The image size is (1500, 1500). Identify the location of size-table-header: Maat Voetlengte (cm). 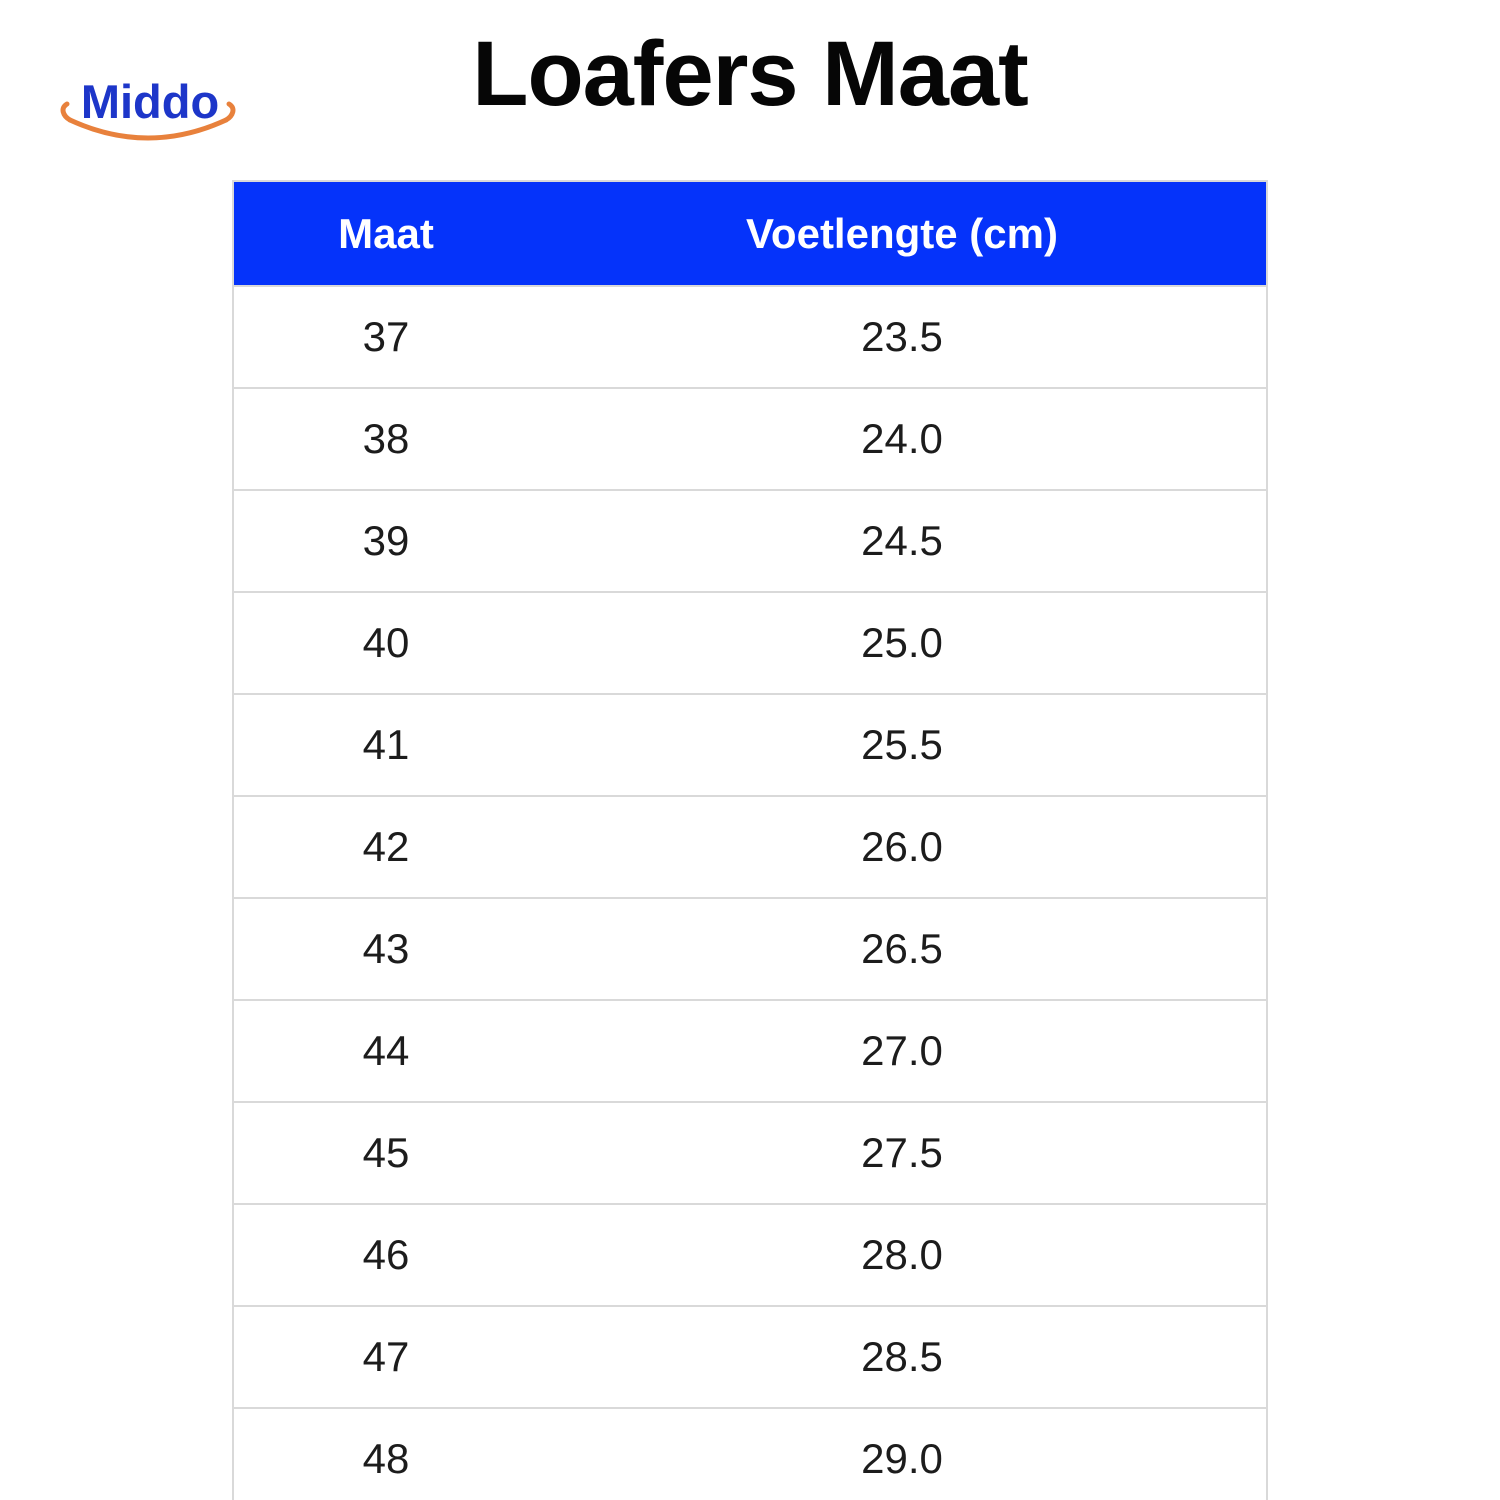
(750, 233).